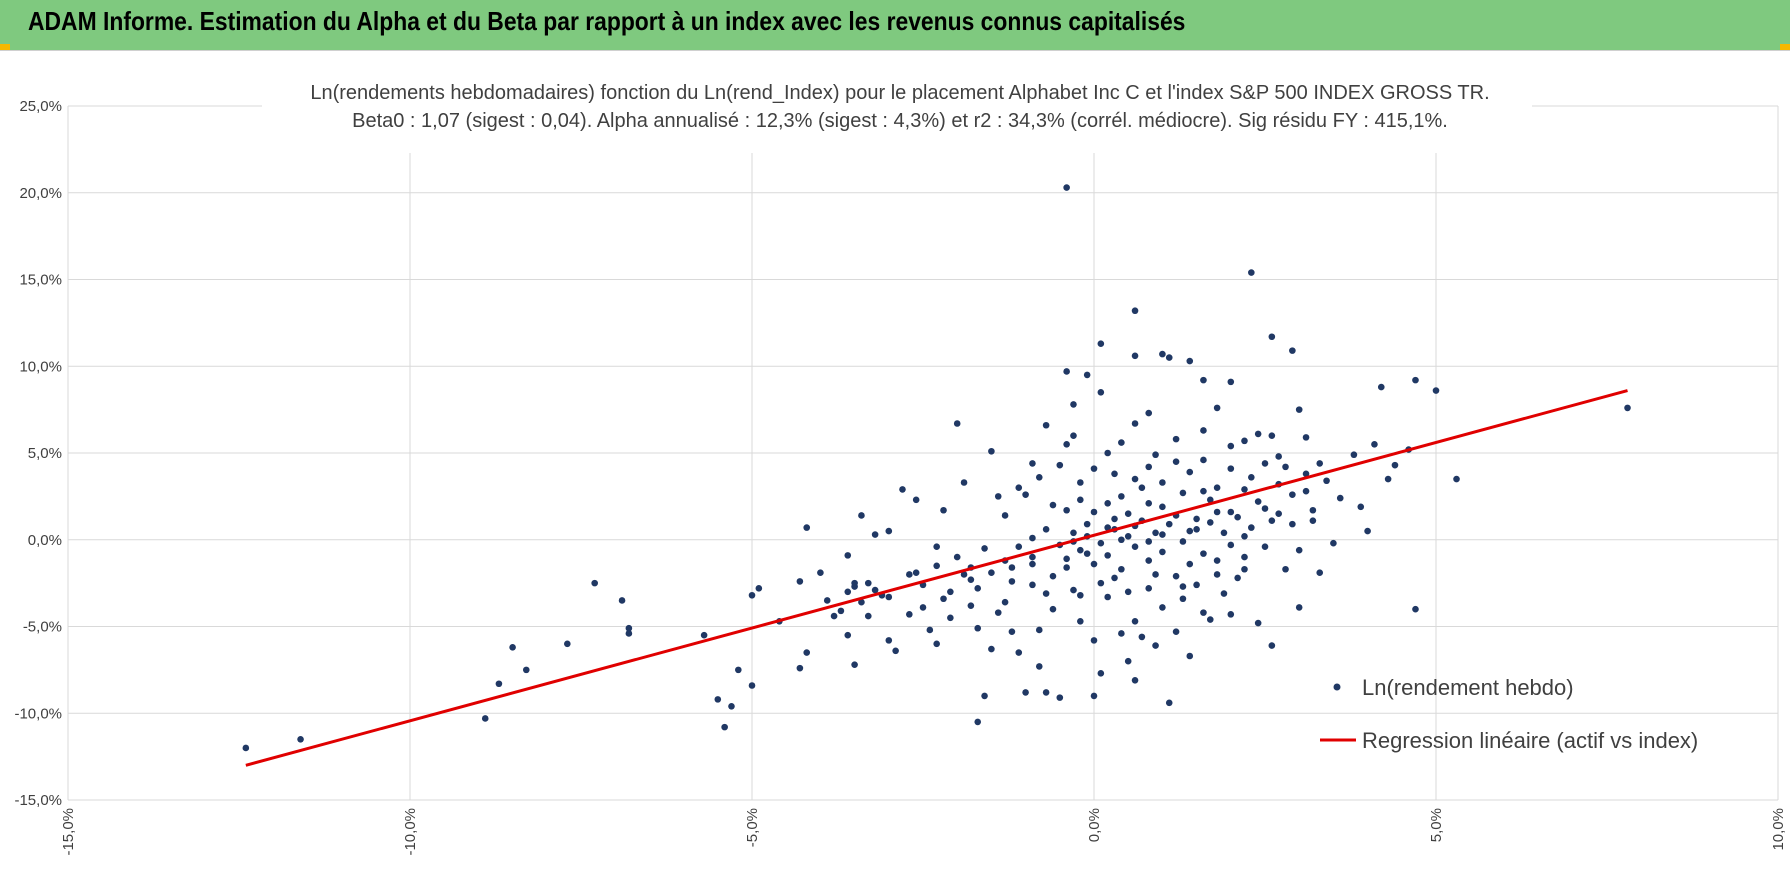 The image size is (1790, 889). Describe the element at coordinates (68, 832) in the screenshot. I see `x-tick-label: -15,0%` at that location.